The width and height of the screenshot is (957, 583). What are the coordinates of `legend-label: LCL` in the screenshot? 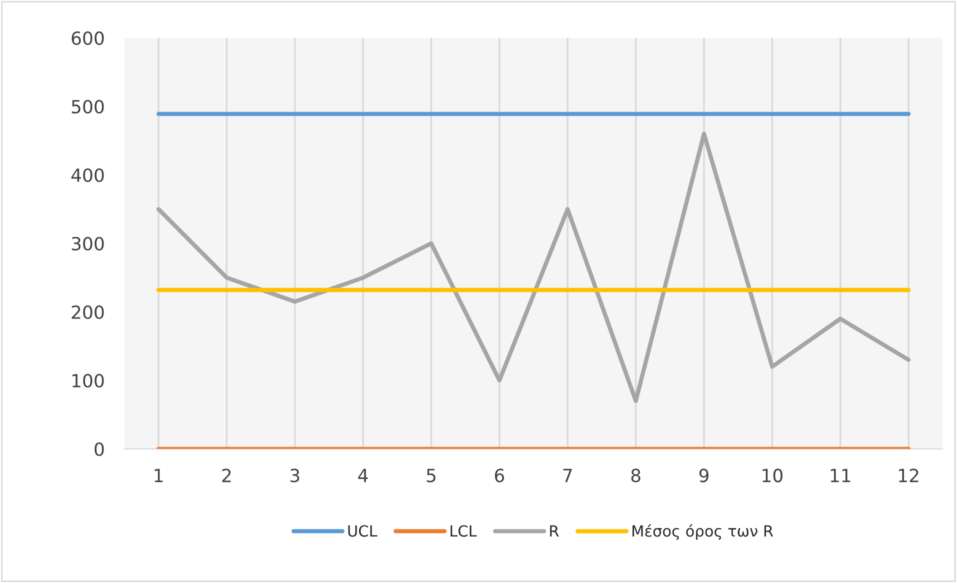 It's located at (463, 531).